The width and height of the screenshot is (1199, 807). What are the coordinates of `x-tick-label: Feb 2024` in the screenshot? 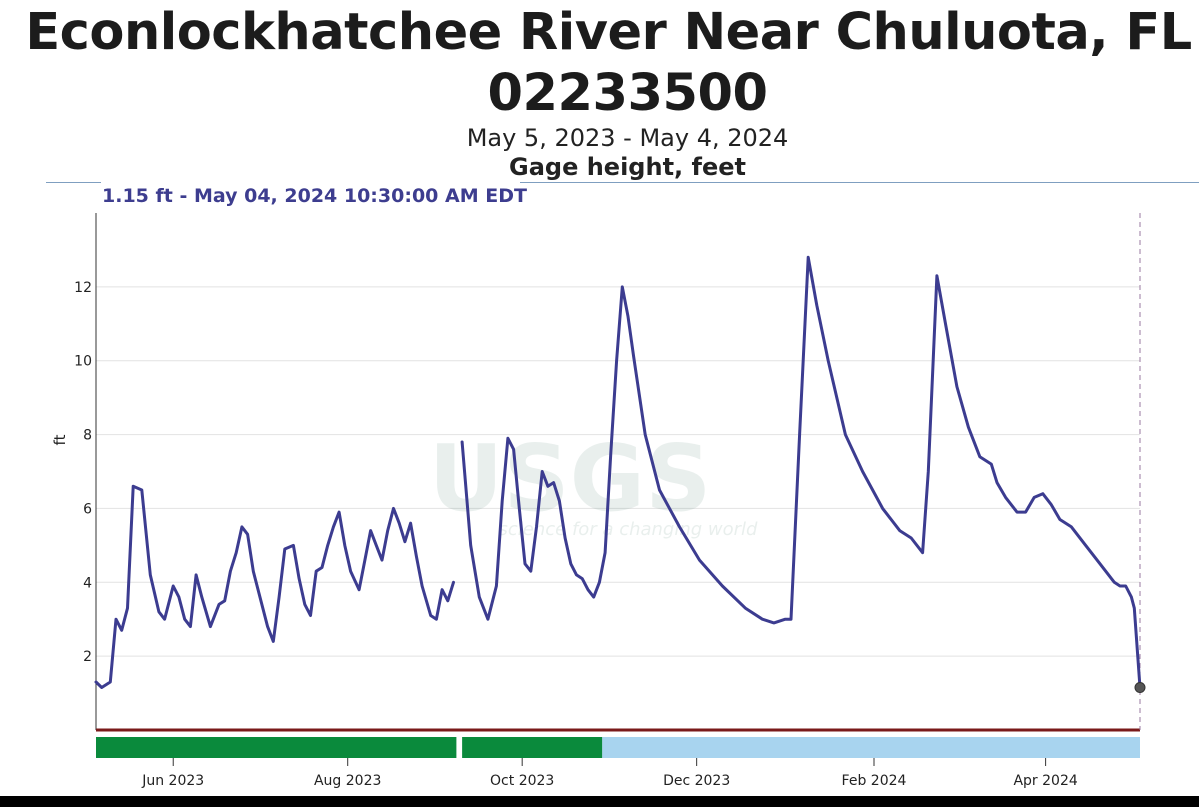 It's located at (874, 781).